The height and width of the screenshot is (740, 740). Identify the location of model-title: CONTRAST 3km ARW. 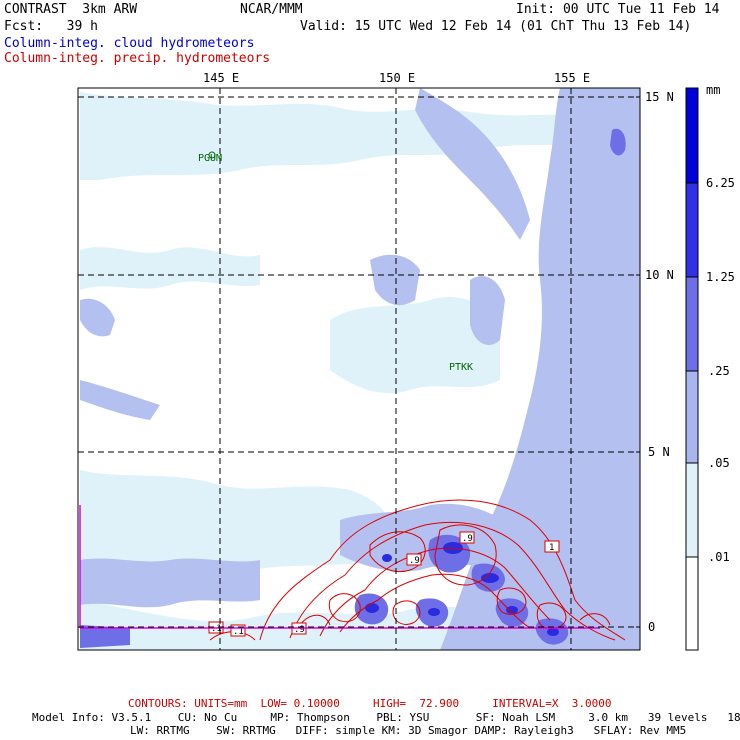
(71, 9).